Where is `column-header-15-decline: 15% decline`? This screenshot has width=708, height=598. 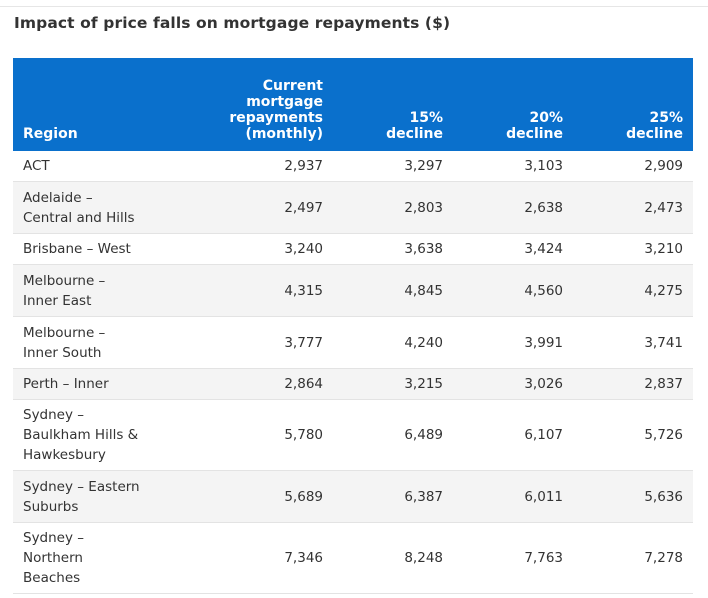 column-header-15-decline: 15% decline is located at coordinates (393, 104).